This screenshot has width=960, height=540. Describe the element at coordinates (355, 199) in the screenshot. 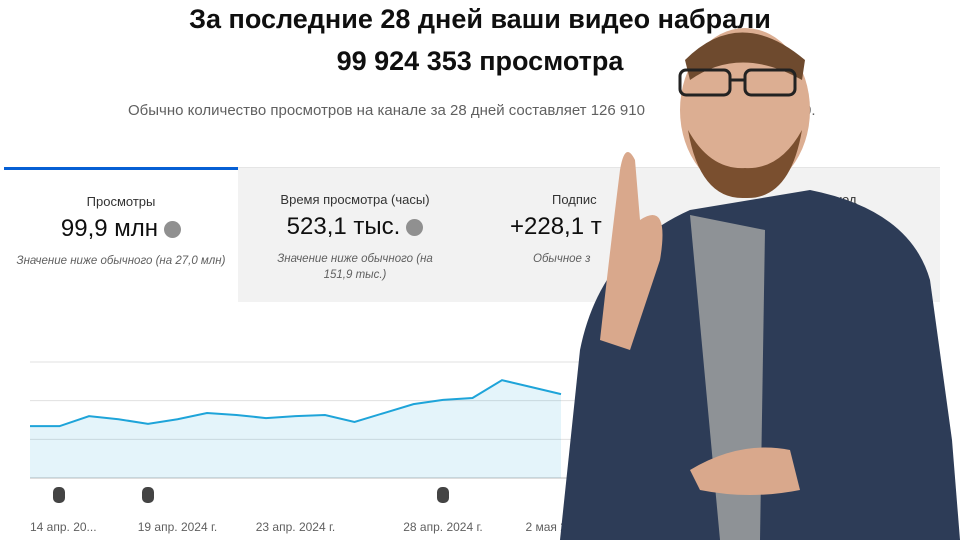

I see `card-label: Время просмотра (часы)` at that location.